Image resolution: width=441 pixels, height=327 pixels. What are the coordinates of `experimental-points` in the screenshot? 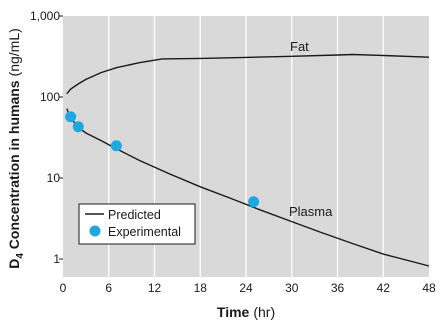 It's located at (162, 159).